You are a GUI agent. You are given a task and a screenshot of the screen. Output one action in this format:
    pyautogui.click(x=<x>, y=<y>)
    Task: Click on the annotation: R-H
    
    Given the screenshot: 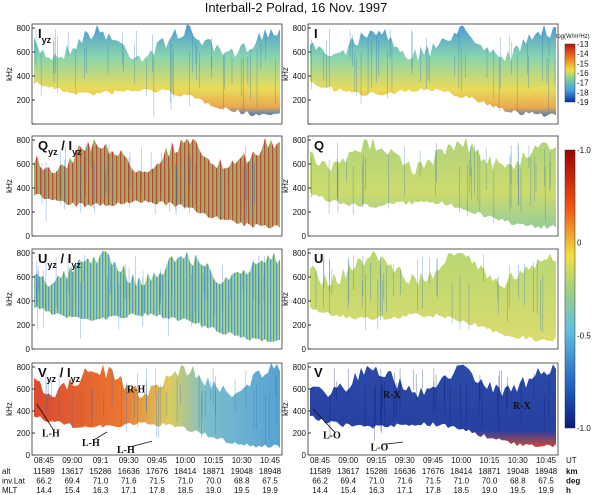 What is the action you would take?
    pyautogui.click(x=136, y=389)
    